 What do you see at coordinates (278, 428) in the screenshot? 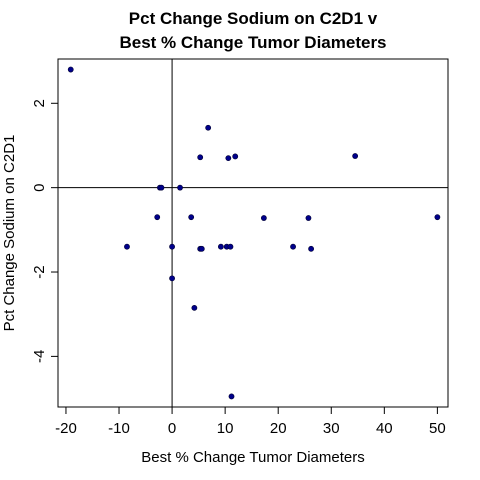
I see `x-tick-label: 20` at bounding box center [278, 428].